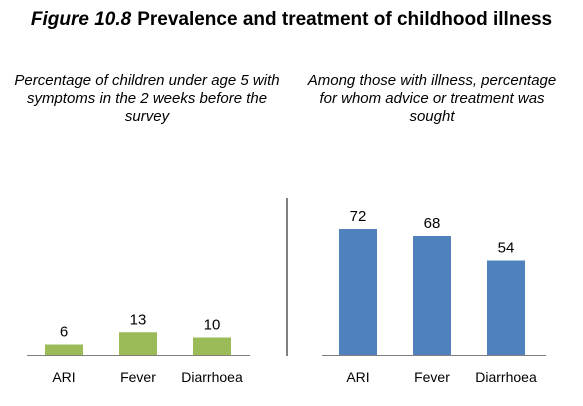 This screenshot has width=583, height=406. I want to click on tick-label-panel1-diarrhoea: Diarrhoea, so click(212, 377).